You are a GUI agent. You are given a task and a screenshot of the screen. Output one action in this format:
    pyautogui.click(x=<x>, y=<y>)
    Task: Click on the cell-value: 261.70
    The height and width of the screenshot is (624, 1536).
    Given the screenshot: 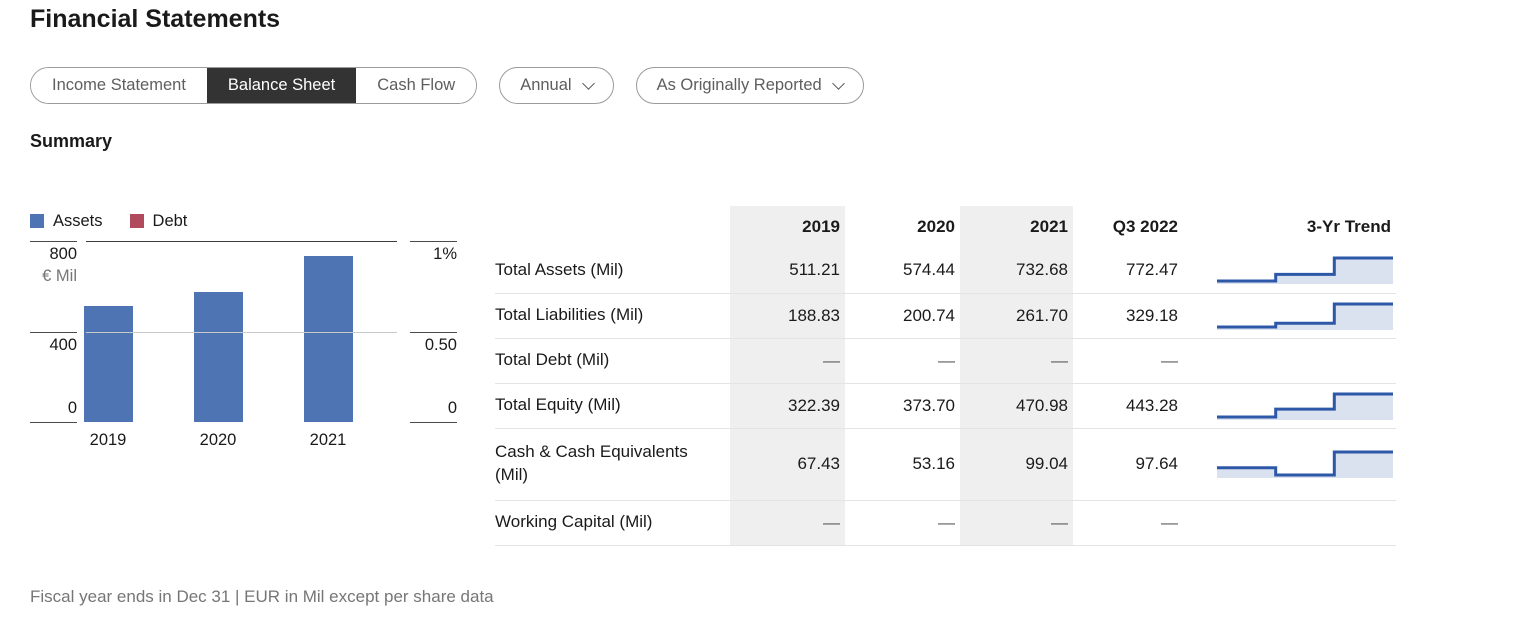 What is the action you would take?
    pyautogui.click(x=1016, y=316)
    